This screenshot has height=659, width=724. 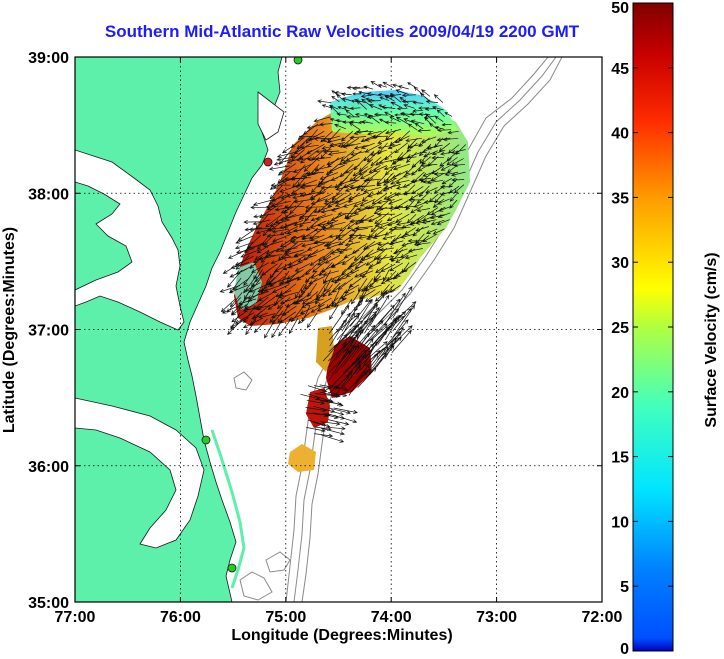 What do you see at coordinates (620, 69) in the screenshot?
I see `colorbar-tick-label: 45` at bounding box center [620, 69].